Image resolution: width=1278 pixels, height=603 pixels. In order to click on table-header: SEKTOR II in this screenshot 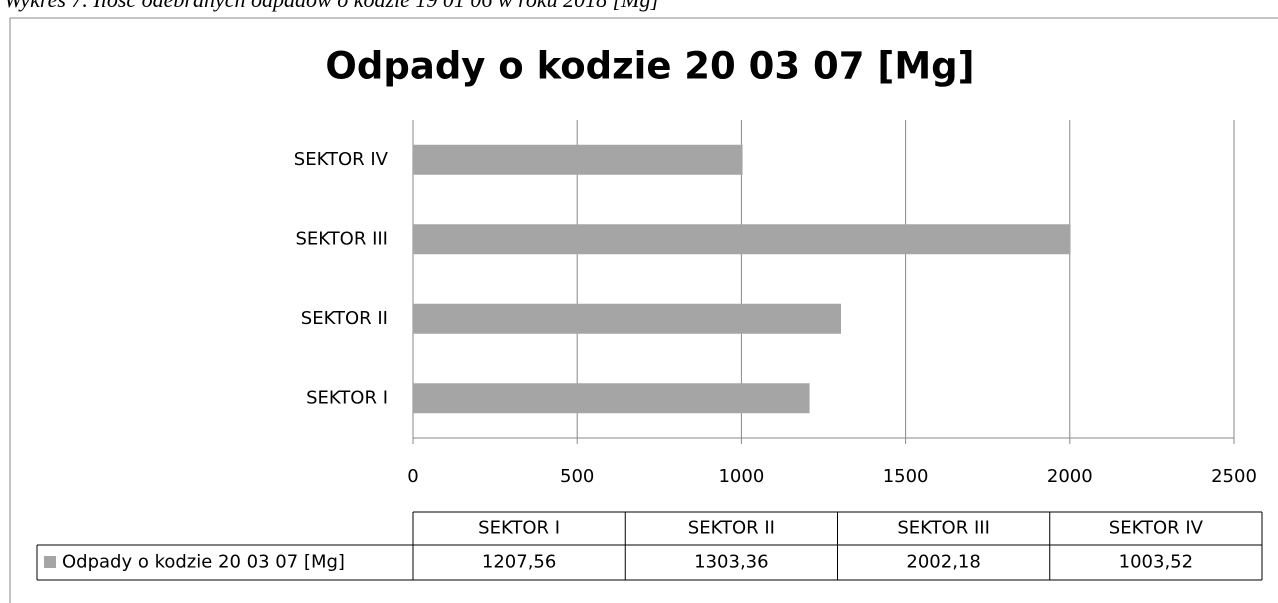, I will do `click(731, 528)`.